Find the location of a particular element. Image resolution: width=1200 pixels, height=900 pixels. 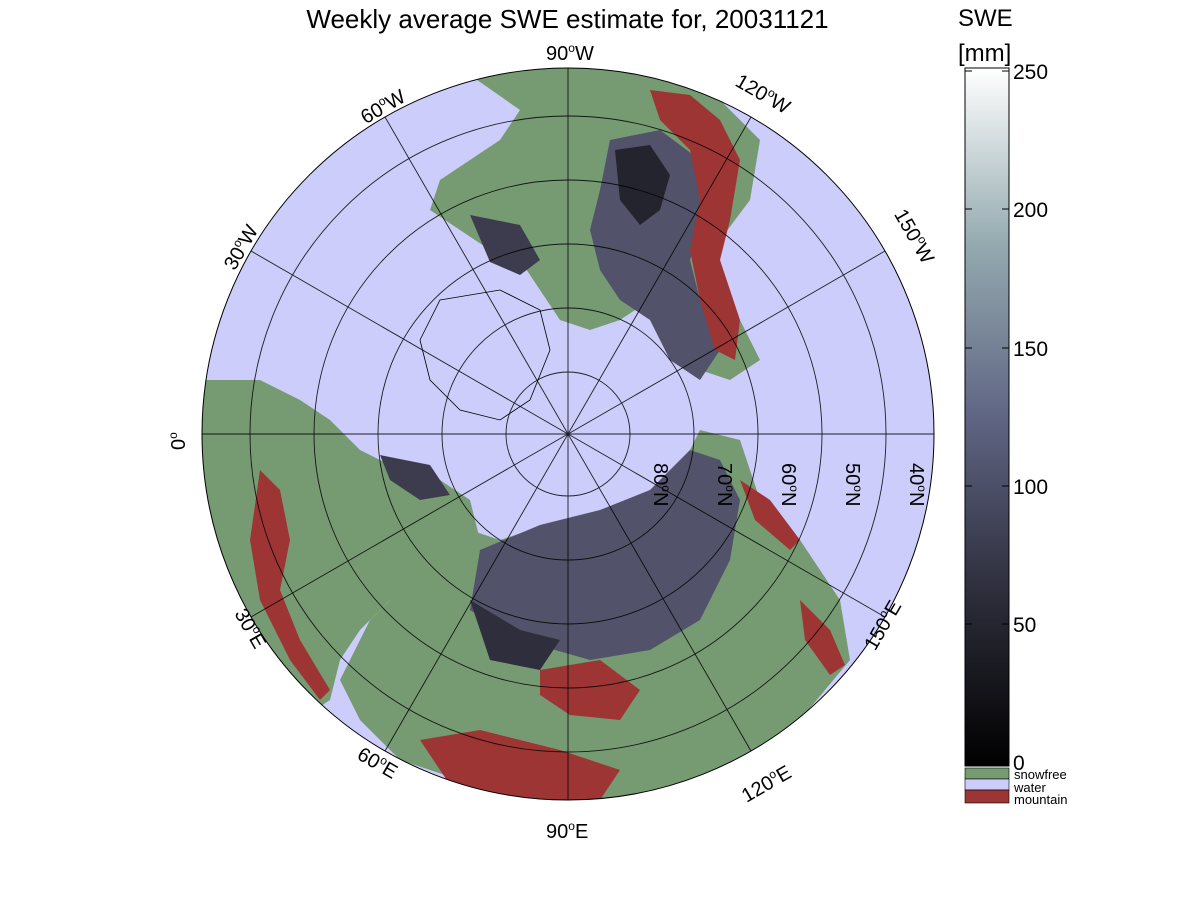

arctic-islands-snow is located at coordinates (505, 245).